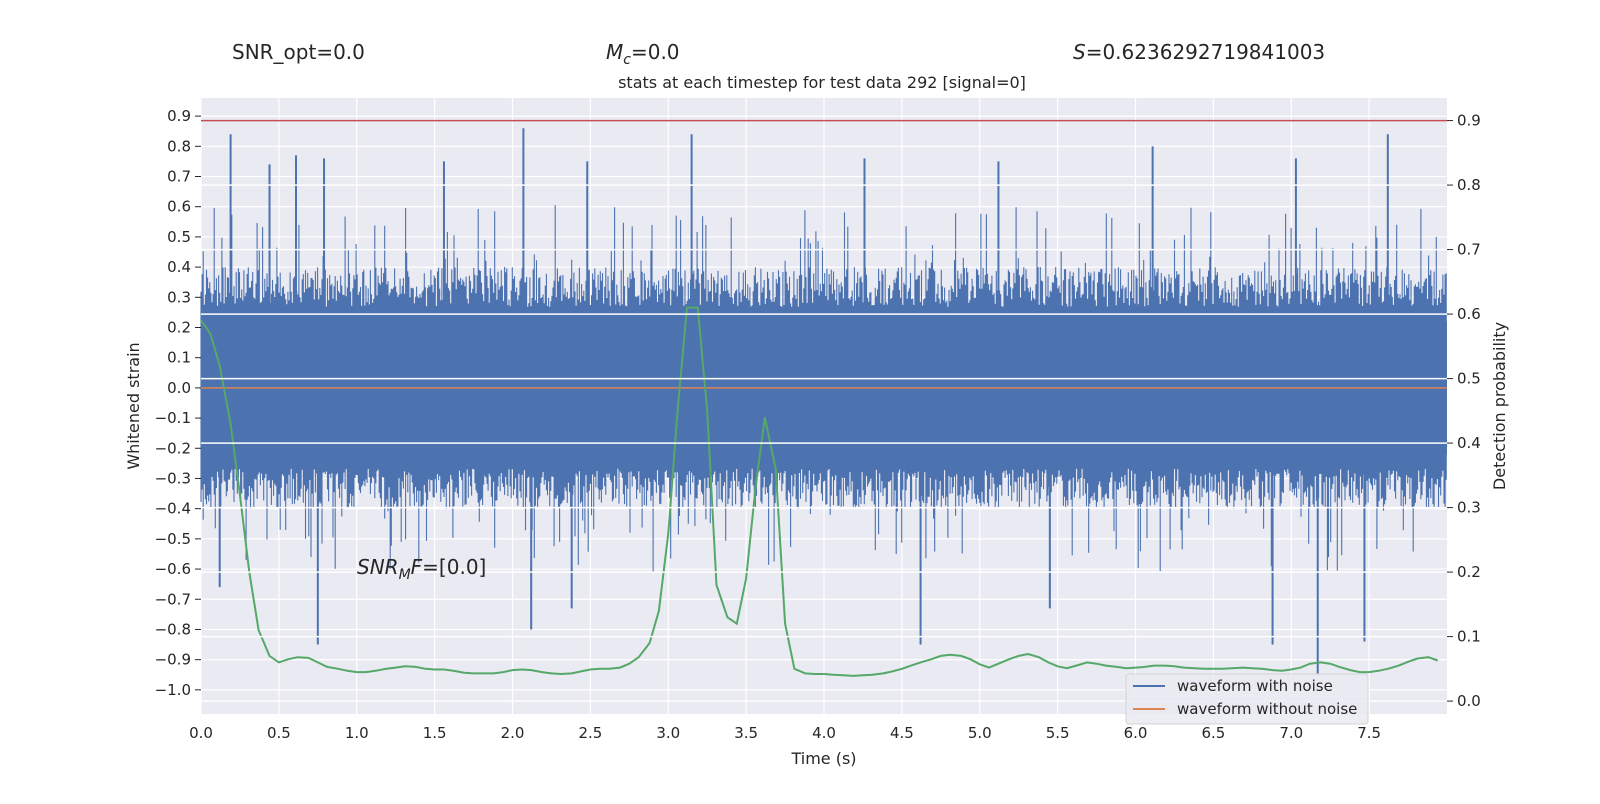  What do you see at coordinates (179, 207) in the screenshot?
I see `y-tick-label: 0.6` at bounding box center [179, 207].